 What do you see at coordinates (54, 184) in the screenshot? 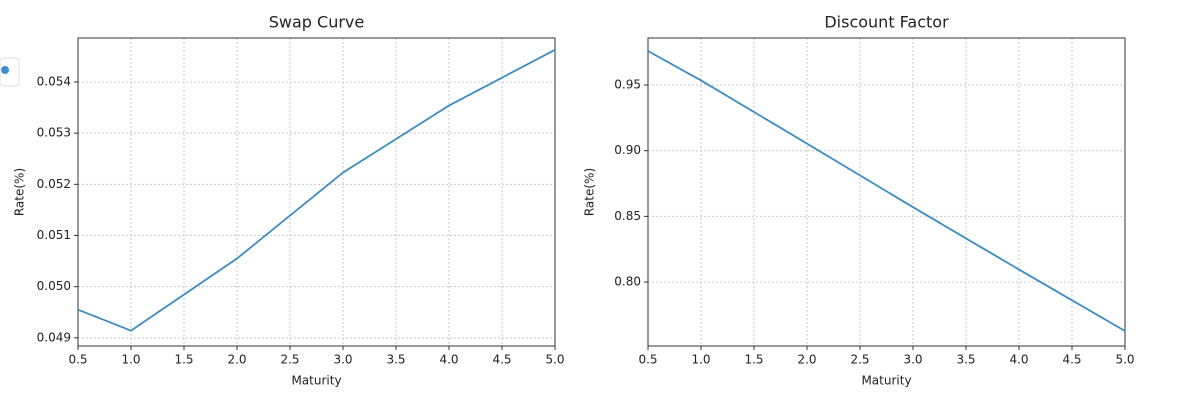
I see `y-tick-label: 0.052` at bounding box center [54, 184].